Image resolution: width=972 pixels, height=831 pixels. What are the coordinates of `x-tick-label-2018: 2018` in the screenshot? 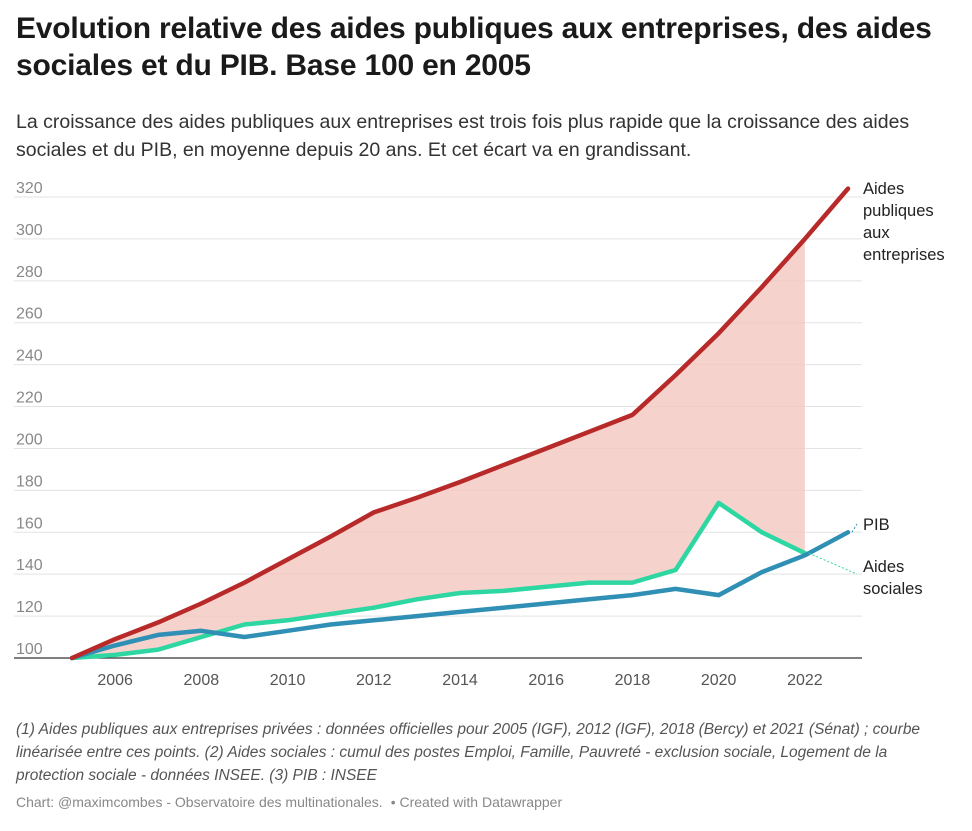 It's located at (633, 680).